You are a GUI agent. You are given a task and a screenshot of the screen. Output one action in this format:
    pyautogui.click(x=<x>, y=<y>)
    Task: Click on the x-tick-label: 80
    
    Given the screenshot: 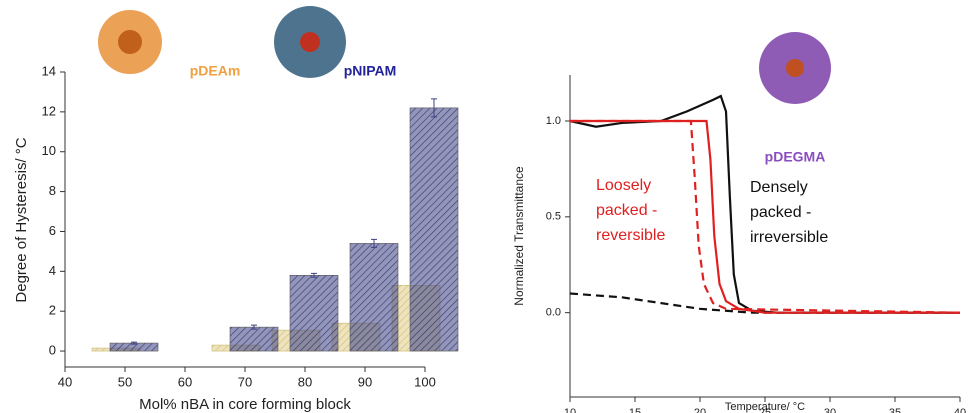 What is the action you would take?
    pyautogui.click(x=305, y=381)
    